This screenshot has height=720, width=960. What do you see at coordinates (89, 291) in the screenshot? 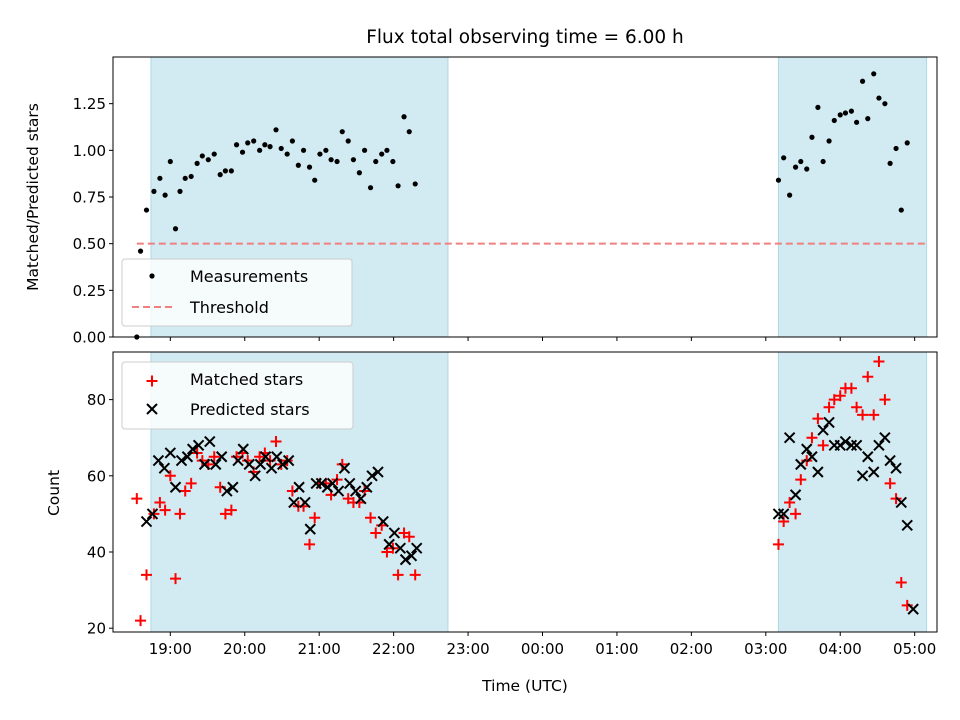
I see `y-tick-label: 0.25` at bounding box center [89, 291].